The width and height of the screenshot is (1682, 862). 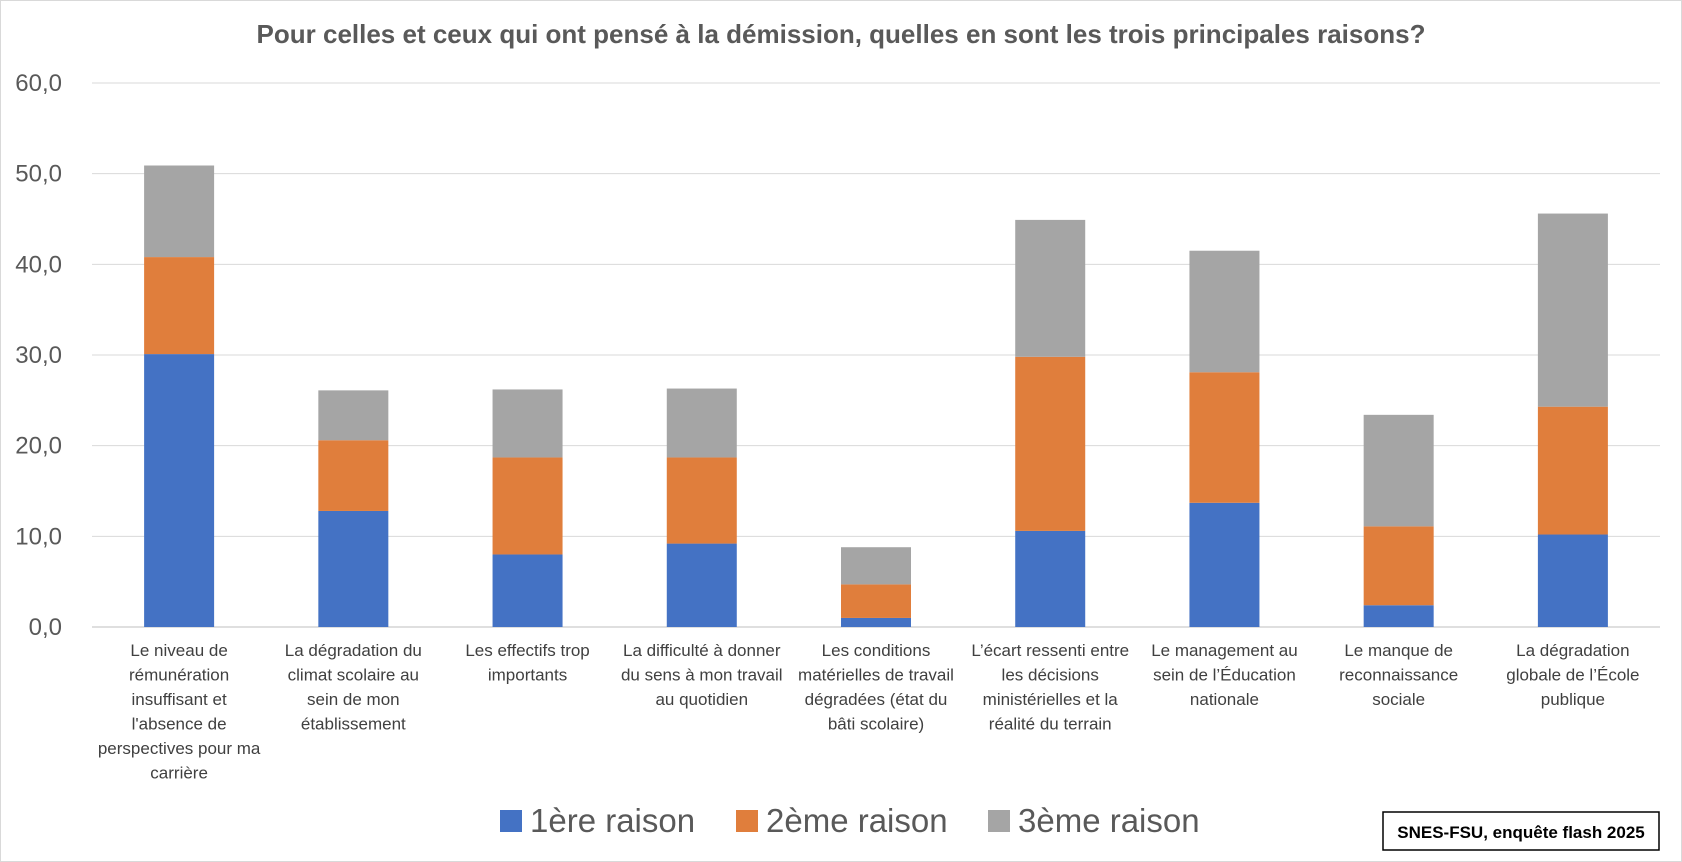 What do you see at coordinates (1224, 699) in the screenshot?
I see `x-category-label-line: nationale` at bounding box center [1224, 699].